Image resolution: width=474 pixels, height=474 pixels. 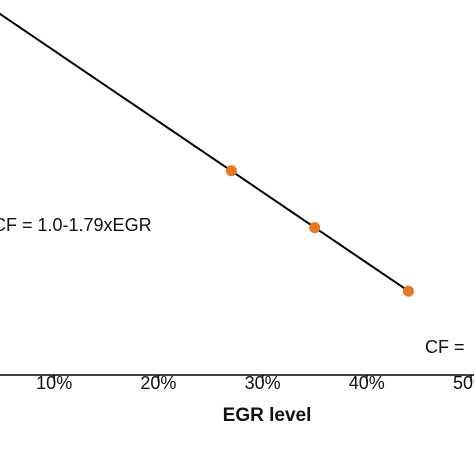 I want to click on x-axis-tick-labels: 10% 20% 30% 40% 50%, so click(x=255, y=383).